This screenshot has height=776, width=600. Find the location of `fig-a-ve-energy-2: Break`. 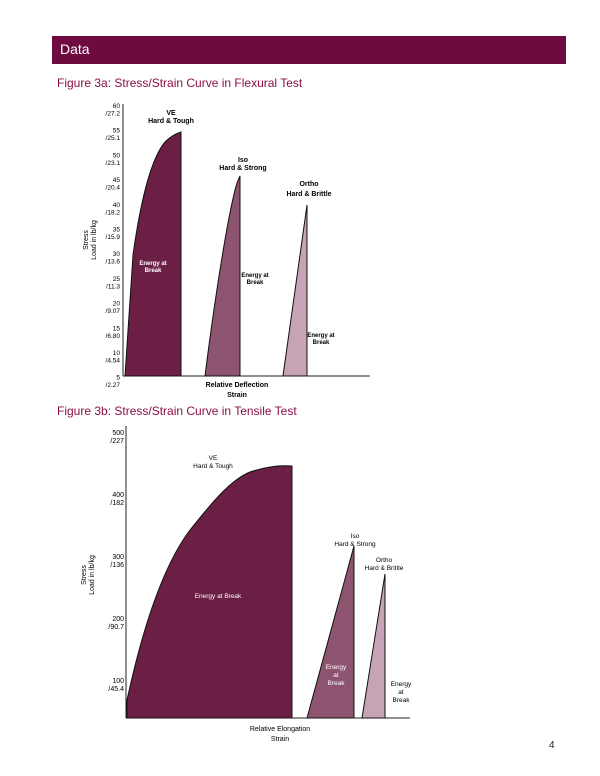

fig-a-ve-energy-2: Break is located at coordinates (153, 271).